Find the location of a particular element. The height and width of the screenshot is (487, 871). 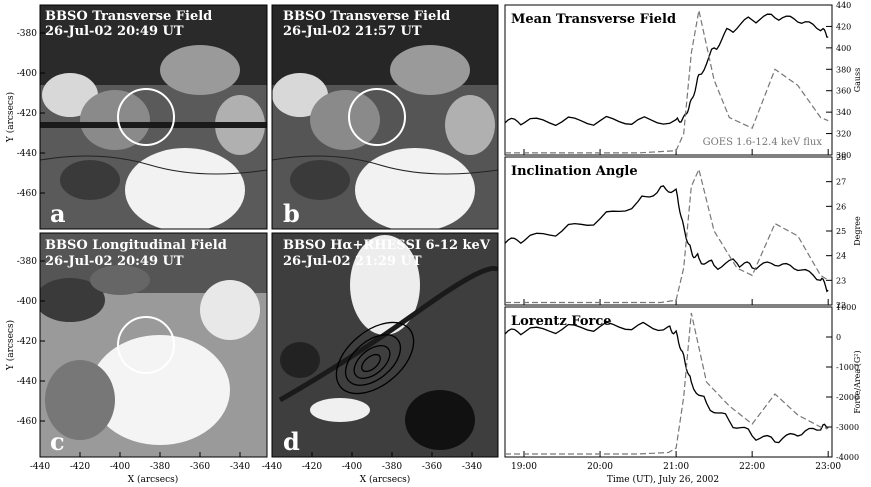

ylabel-bottom: Y (arcsecs) is located at coordinates (10, 345).